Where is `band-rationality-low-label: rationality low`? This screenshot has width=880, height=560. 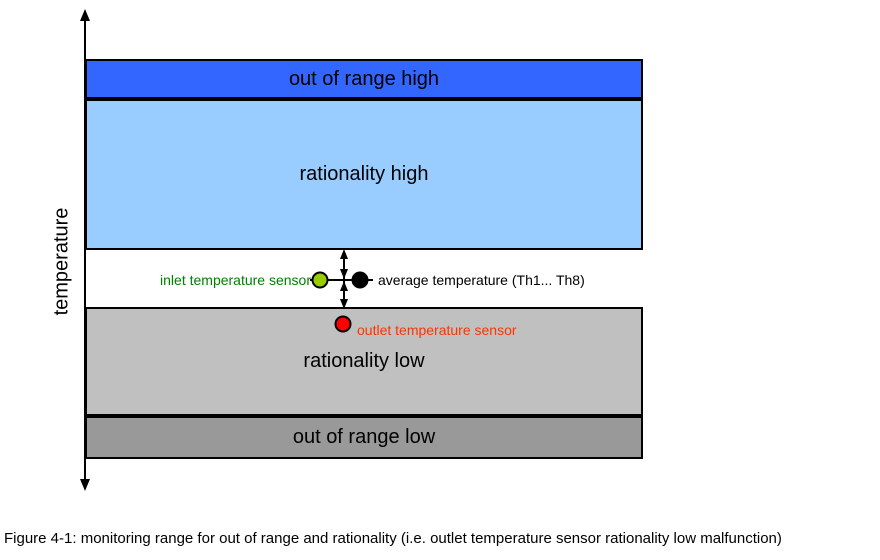 band-rationality-low-label: rationality low is located at coordinates (364, 361).